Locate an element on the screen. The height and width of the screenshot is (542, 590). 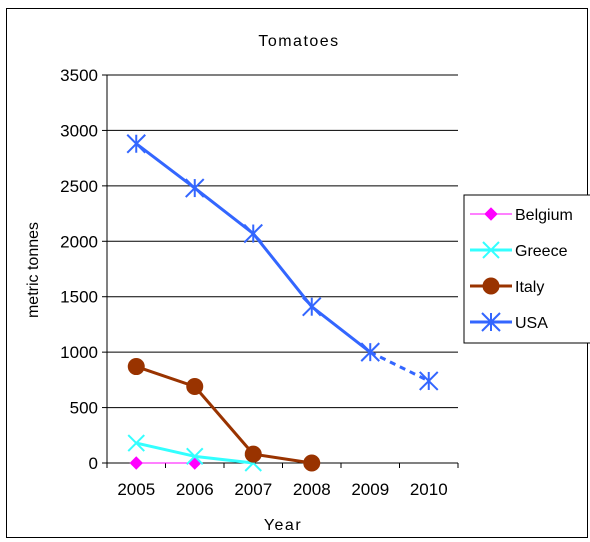
legend-label: Italy is located at coordinates (529, 287).